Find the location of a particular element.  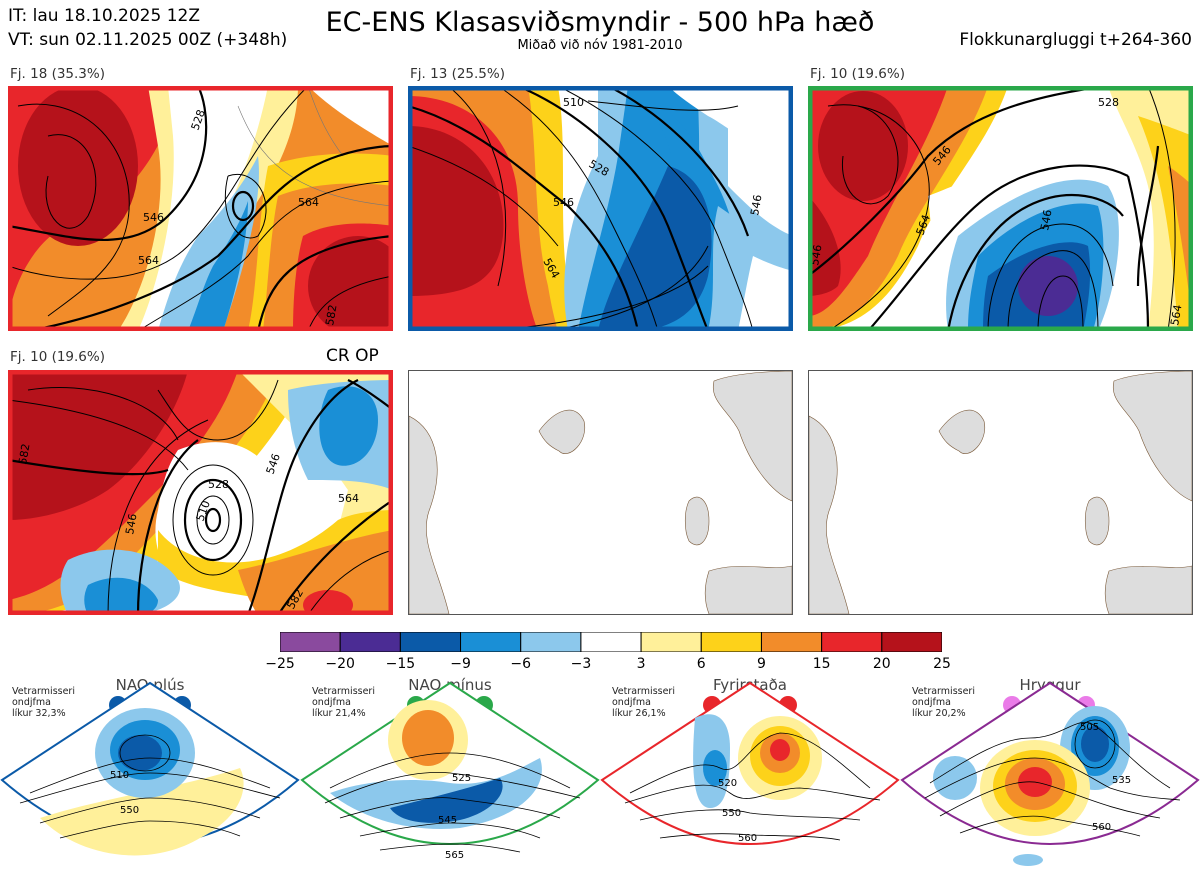

colorbar-tick-label: 3 is located at coordinates (641, 664).